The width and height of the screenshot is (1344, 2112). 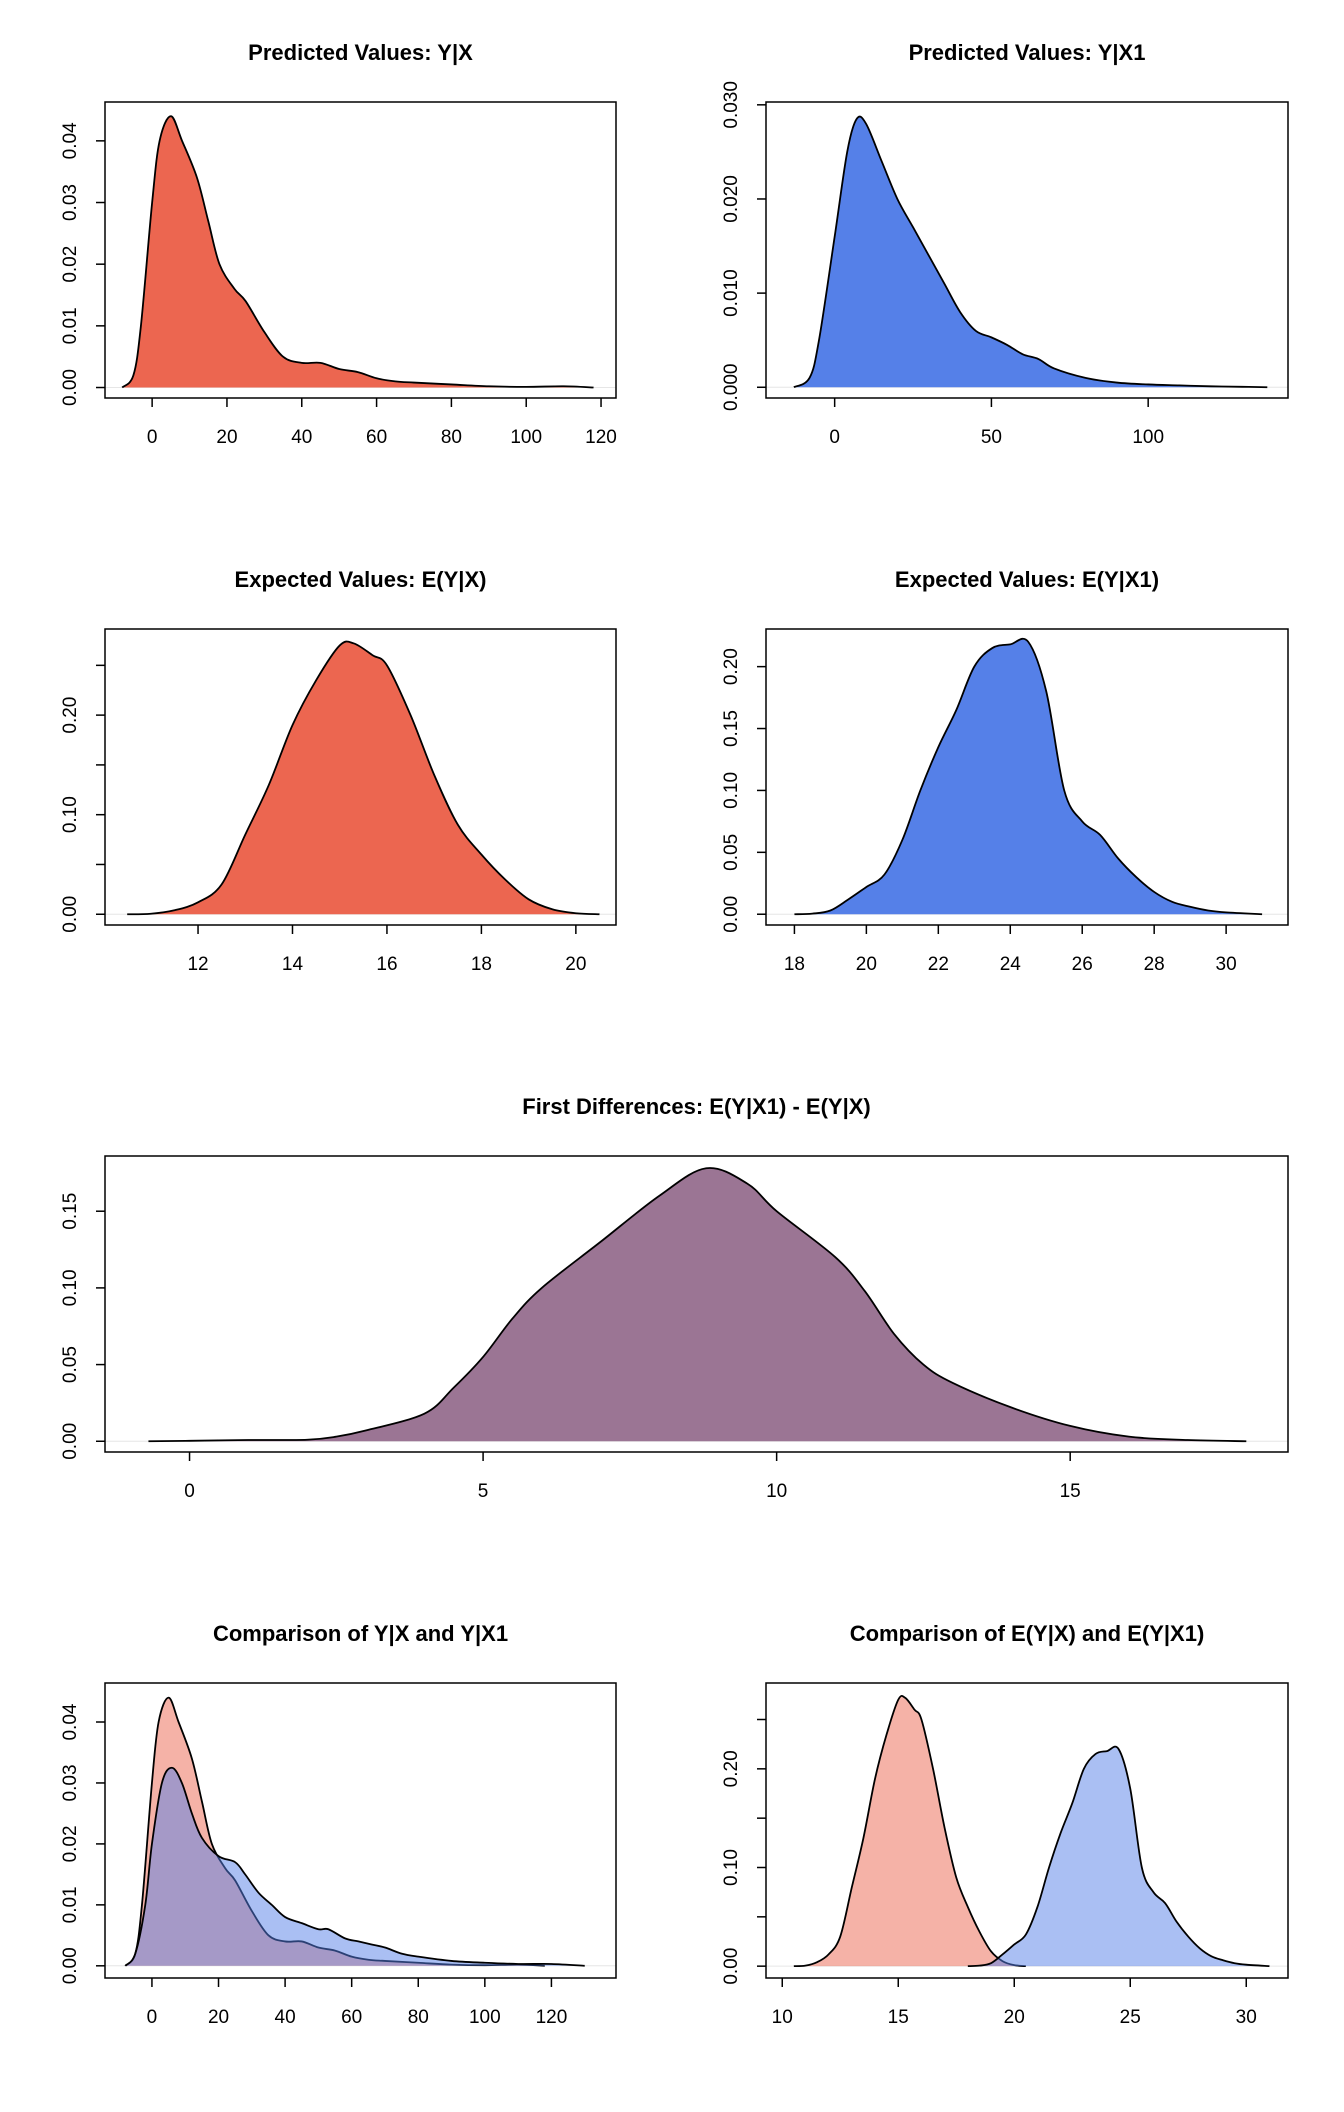 I want to click on chart-title: Expected Values: E(Y|X), so click(x=361, y=579).